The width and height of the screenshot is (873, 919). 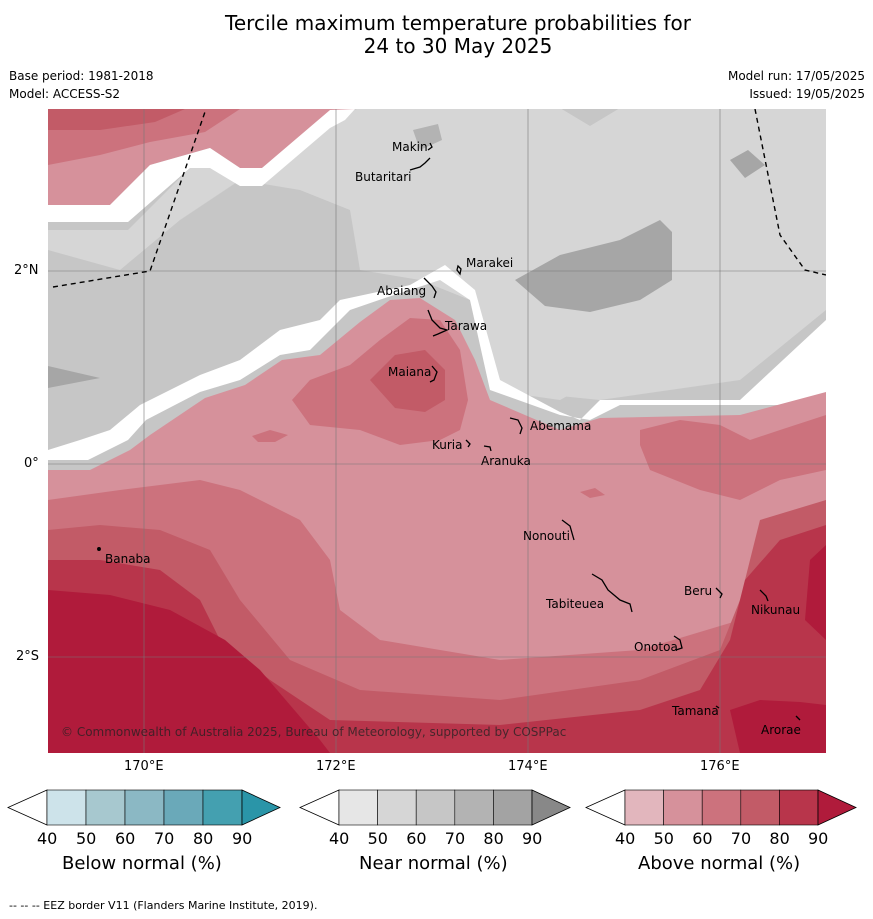 What do you see at coordinates (86, 838) in the screenshot?
I see `colorbar-below-tick: 50` at bounding box center [86, 838].